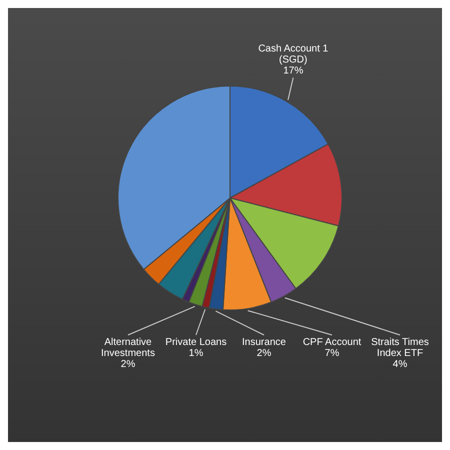  Describe the element at coordinates (332, 342) in the screenshot. I see `slice-label: CPF Account` at that location.